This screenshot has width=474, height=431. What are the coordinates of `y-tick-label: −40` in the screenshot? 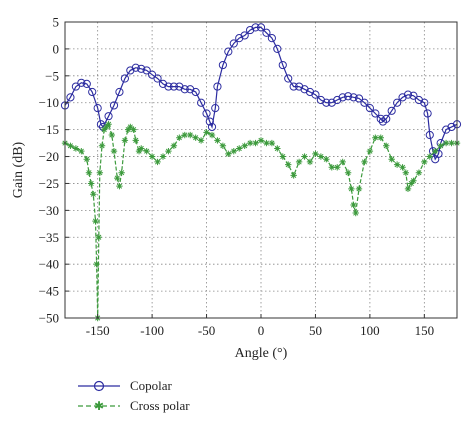 It's located at (49, 264).